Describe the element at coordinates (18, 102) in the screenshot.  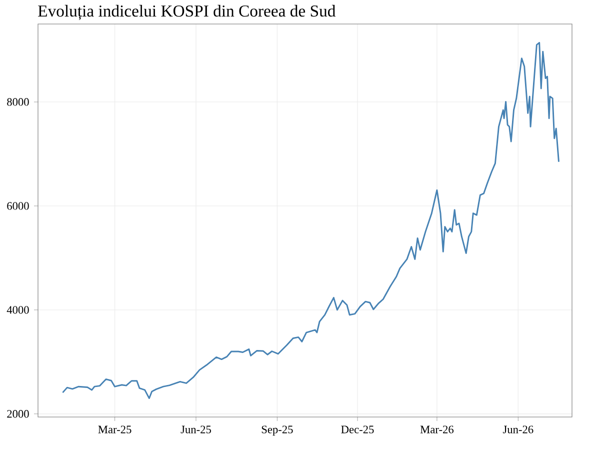
I see `y-tick-label: 8000` at that location.